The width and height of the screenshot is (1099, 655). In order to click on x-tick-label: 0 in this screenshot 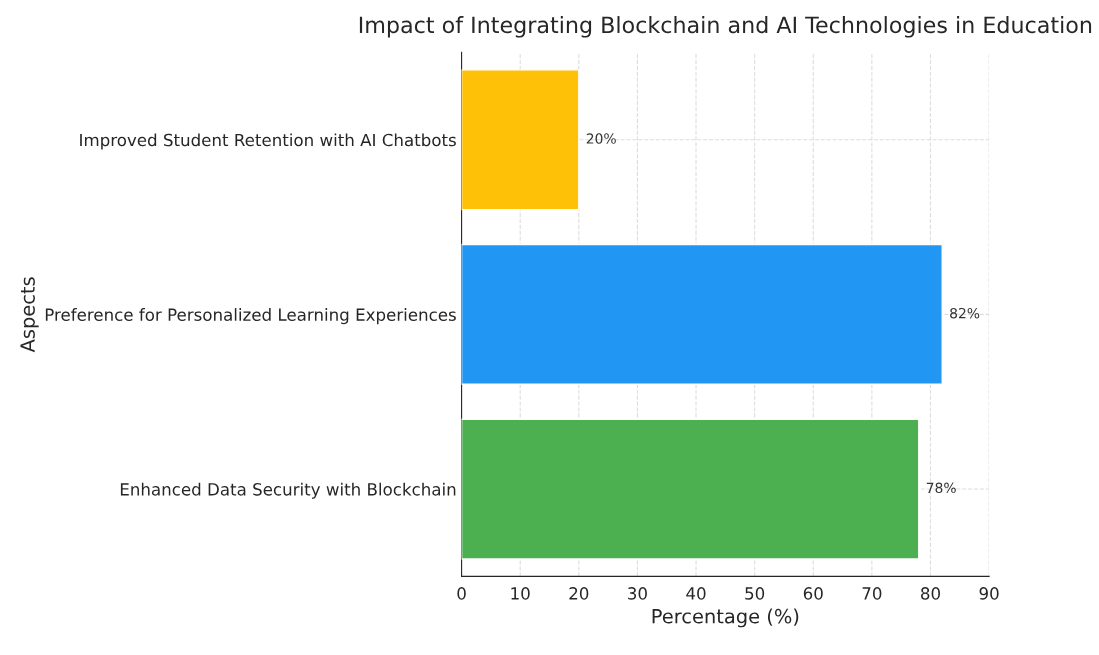, I will do `click(461, 593)`.